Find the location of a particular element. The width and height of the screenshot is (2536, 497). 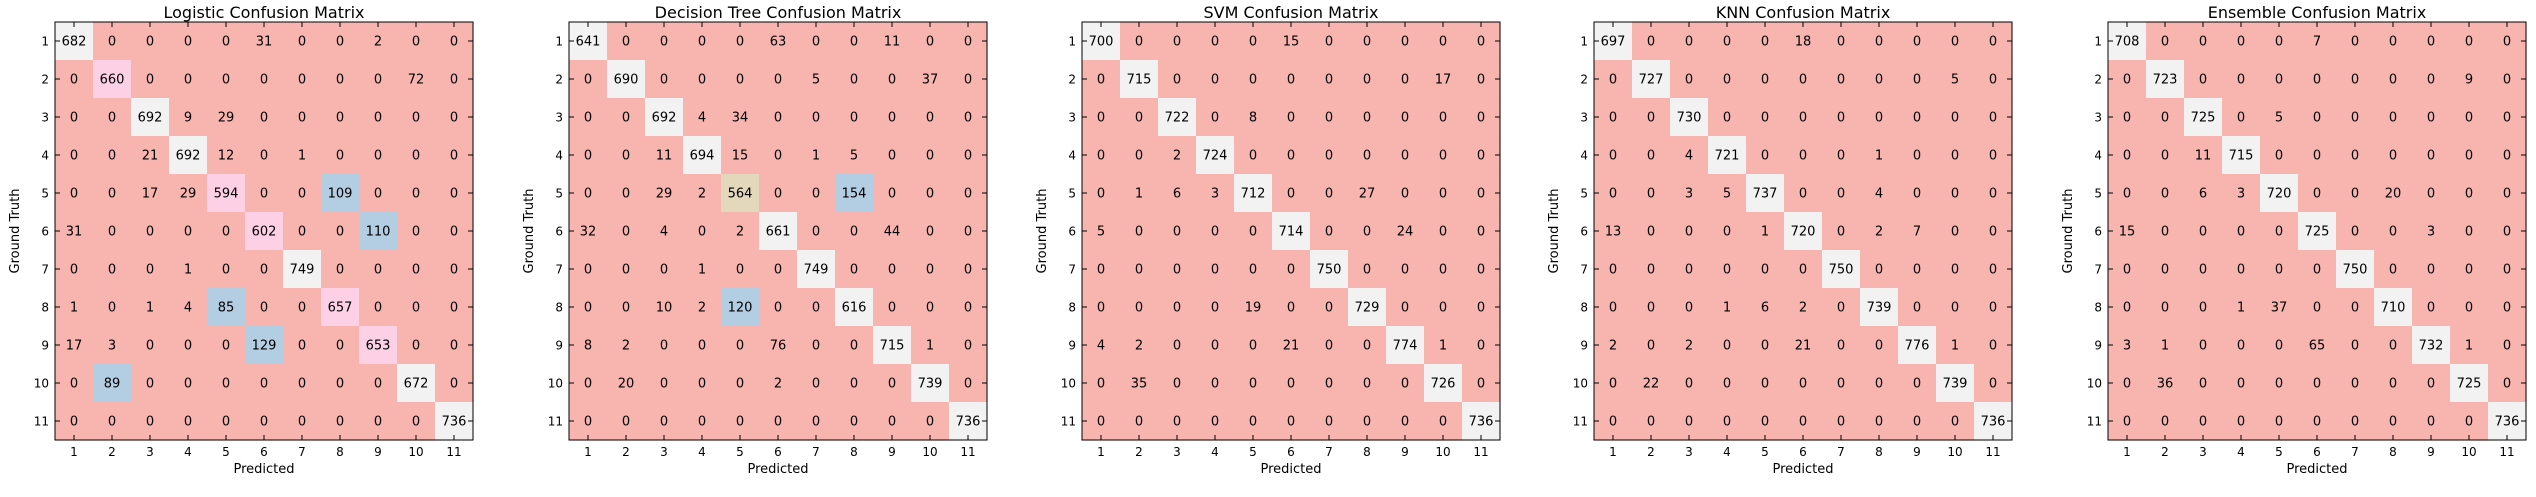

cell-value-label: 72 is located at coordinates (416, 80).